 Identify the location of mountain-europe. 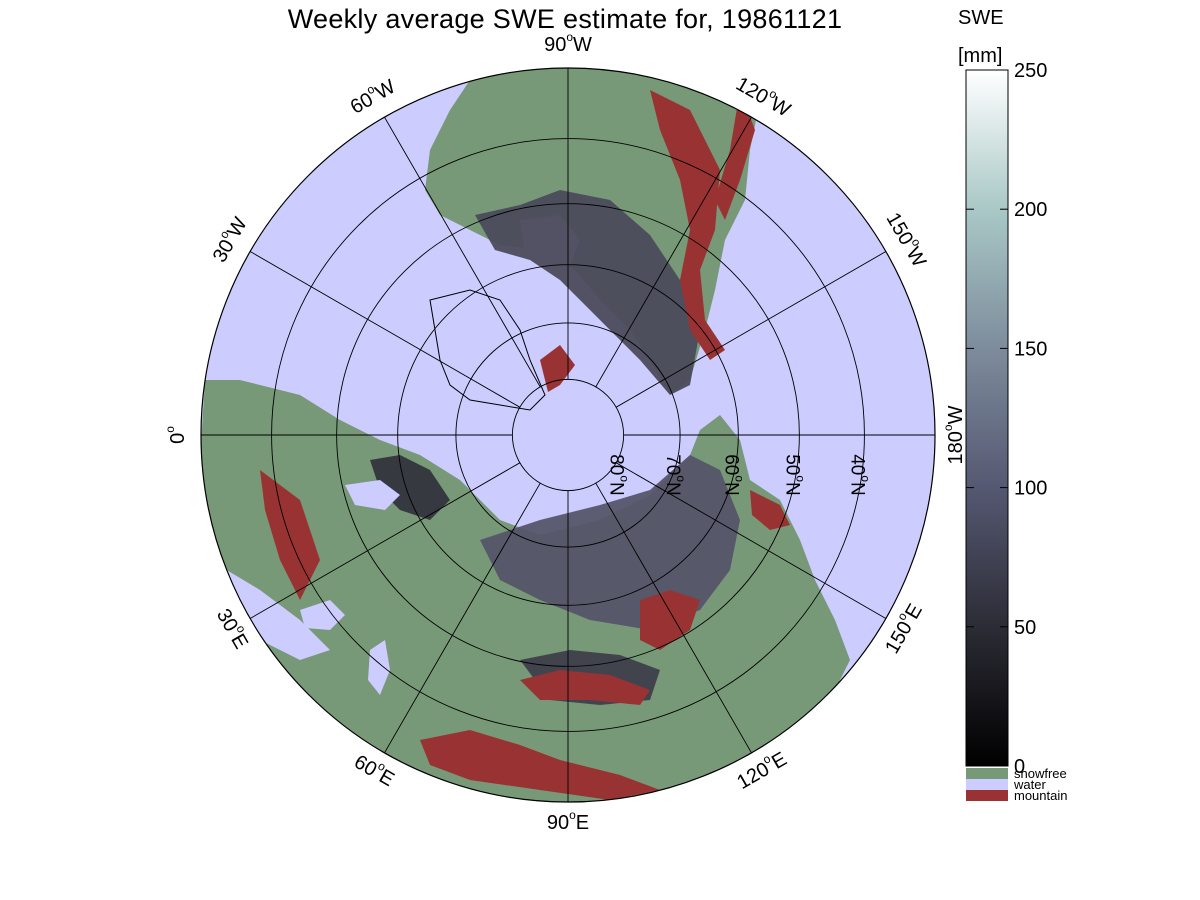
(290, 535).